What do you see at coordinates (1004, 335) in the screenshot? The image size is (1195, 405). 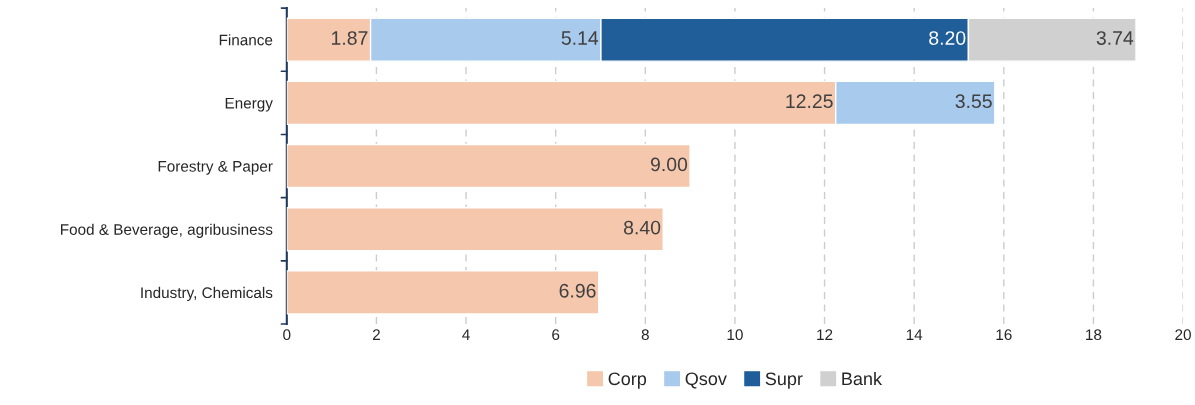 I see `x-tick-label: 16` at bounding box center [1004, 335].